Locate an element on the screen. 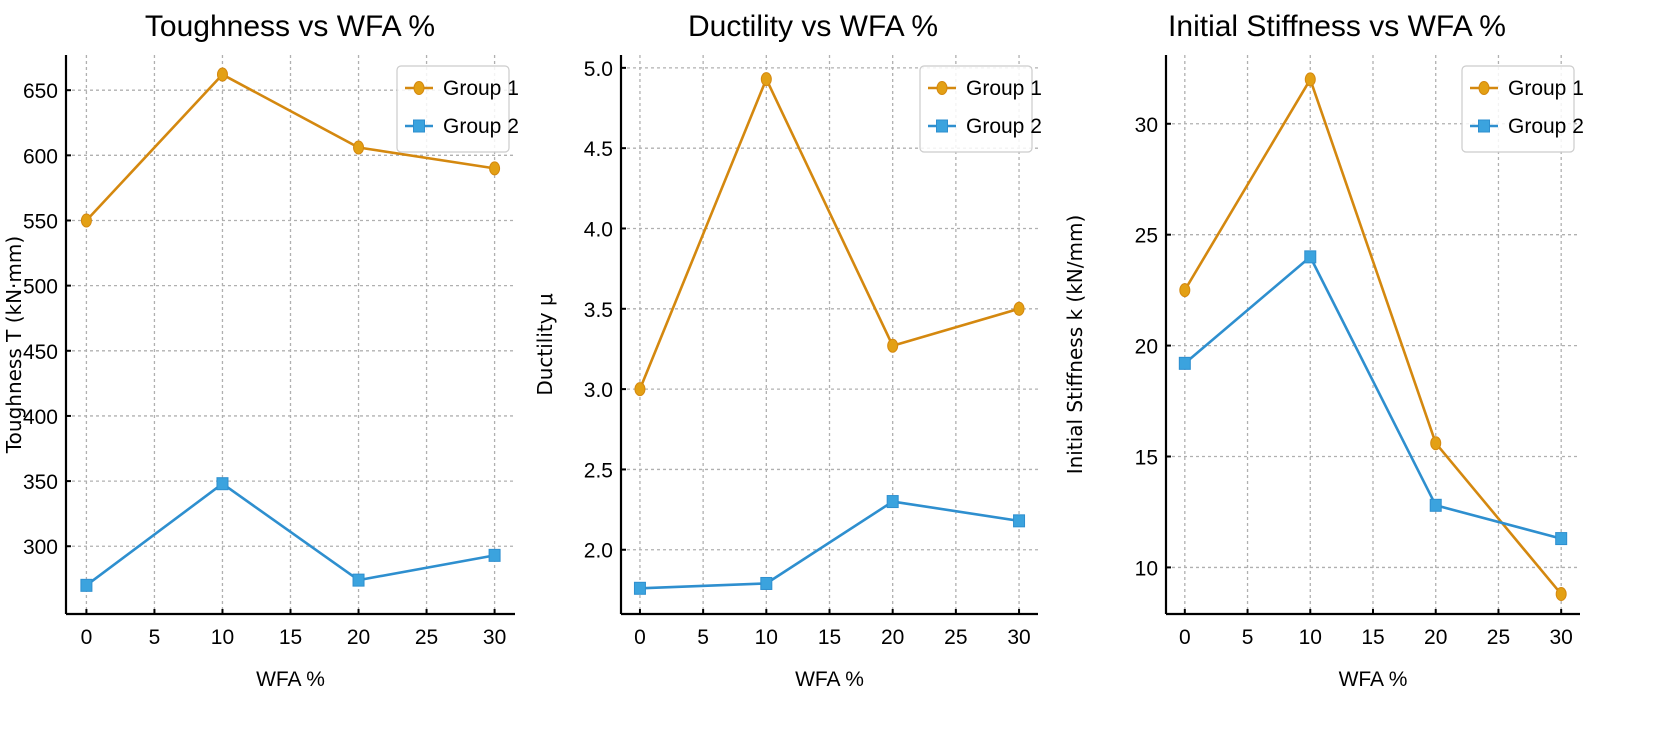  y-tick-label: 30 is located at coordinates (1146, 125).